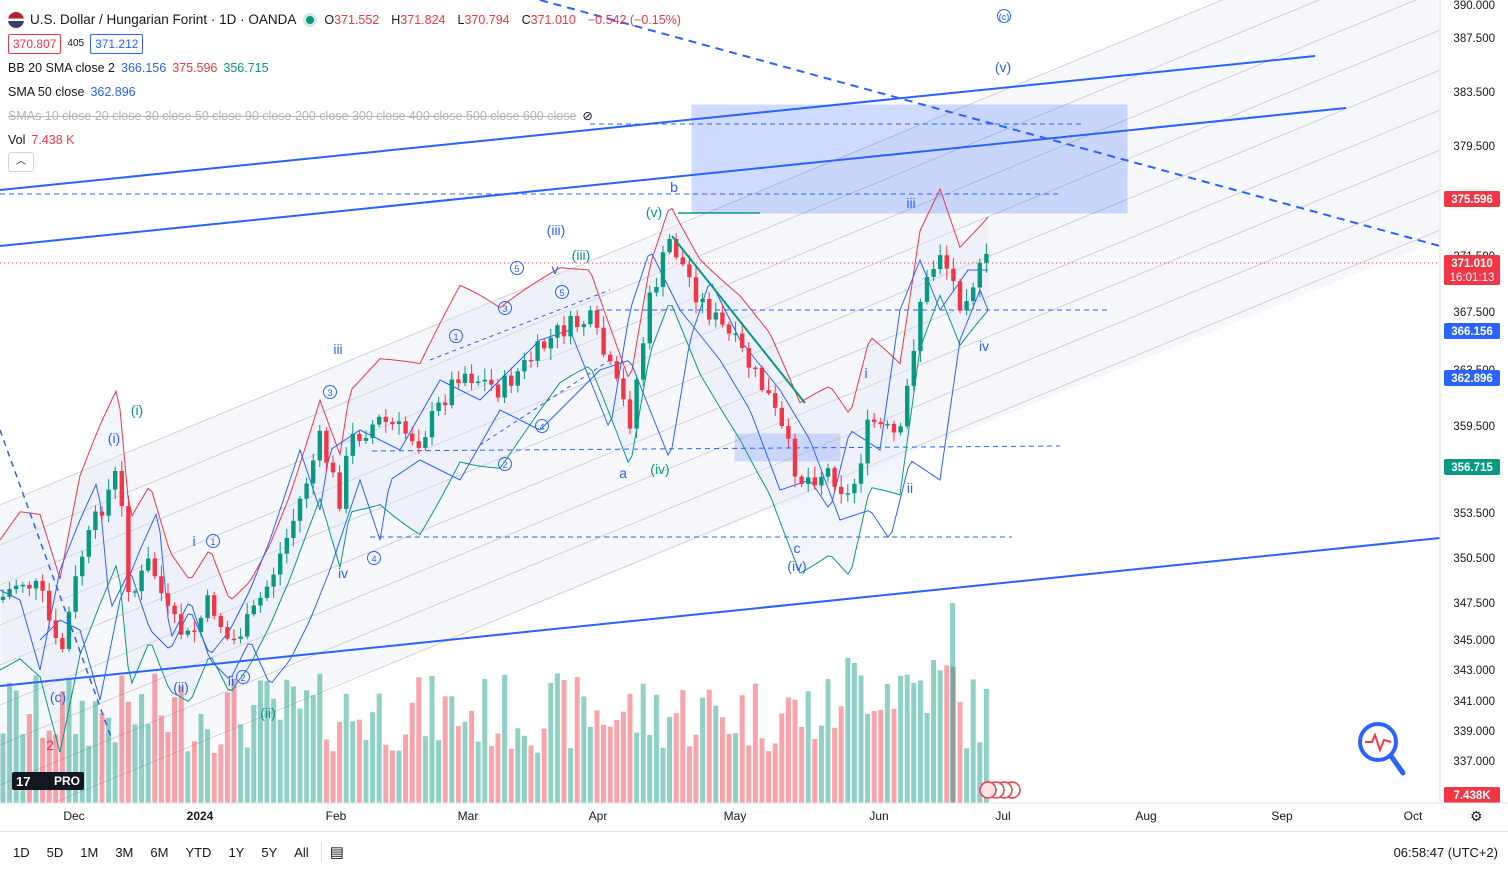 This screenshot has width=1508, height=872. Describe the element at coordinates (21, 852) in the screenshot. I see `timeframe-1d: 1D` at that location.